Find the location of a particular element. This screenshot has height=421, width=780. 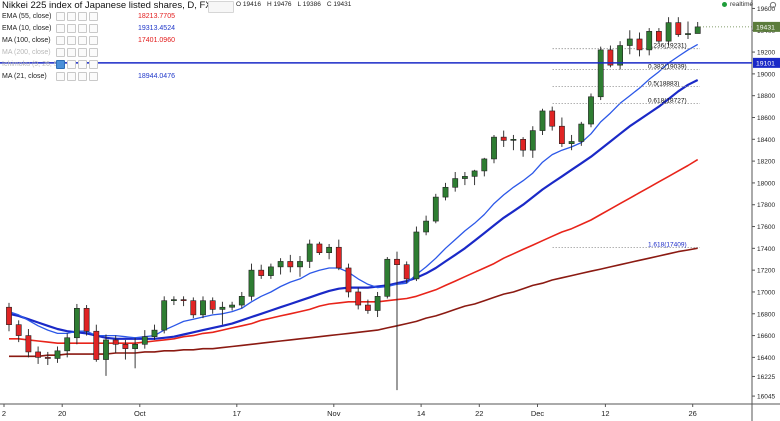

indicator-value: 18944.0476 is located at coordinates (156, 76).